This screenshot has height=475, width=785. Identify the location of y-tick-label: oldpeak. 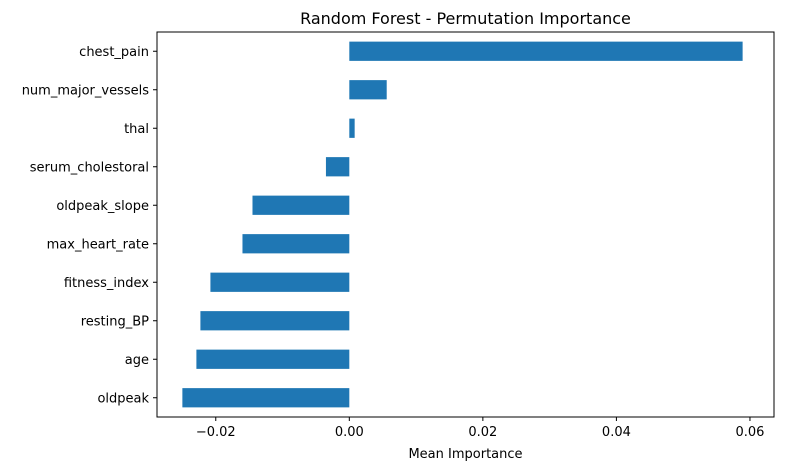
(123, 398).